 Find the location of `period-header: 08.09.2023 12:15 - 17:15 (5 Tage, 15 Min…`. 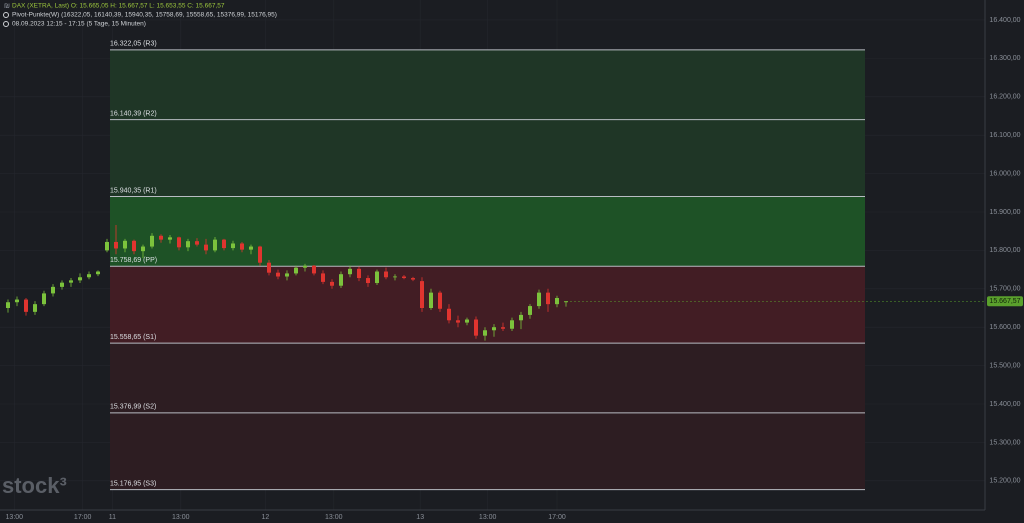

period-header: 08.09.2023 12:15 - 17:15 (5 Tage, 15 Min… is located at coordinates (79, 24).